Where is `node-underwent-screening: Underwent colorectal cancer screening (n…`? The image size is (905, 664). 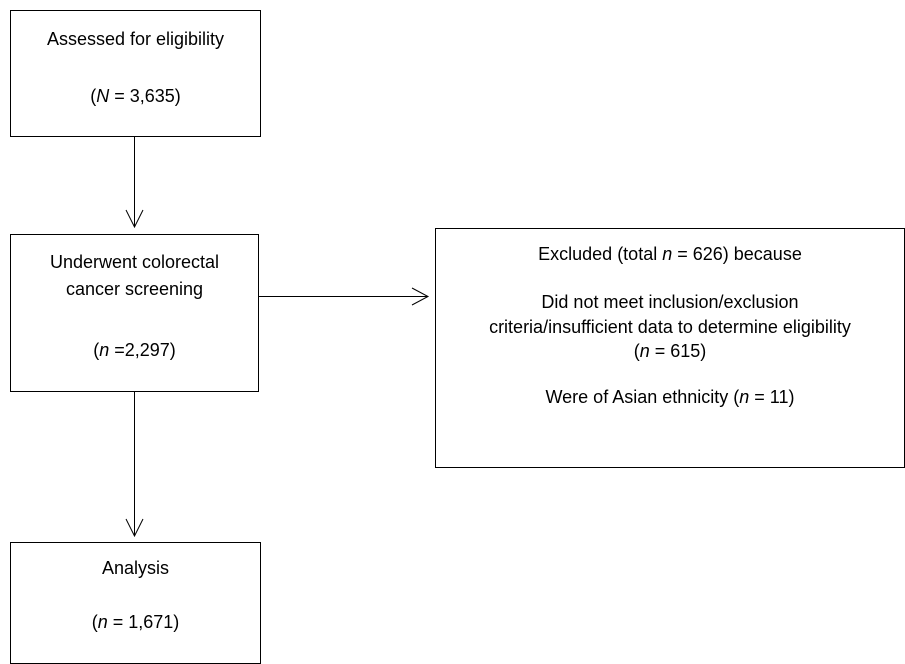 node-underwent-screening: Underwent colorectal cancer screening (n… is located at coordinates (134, 313).